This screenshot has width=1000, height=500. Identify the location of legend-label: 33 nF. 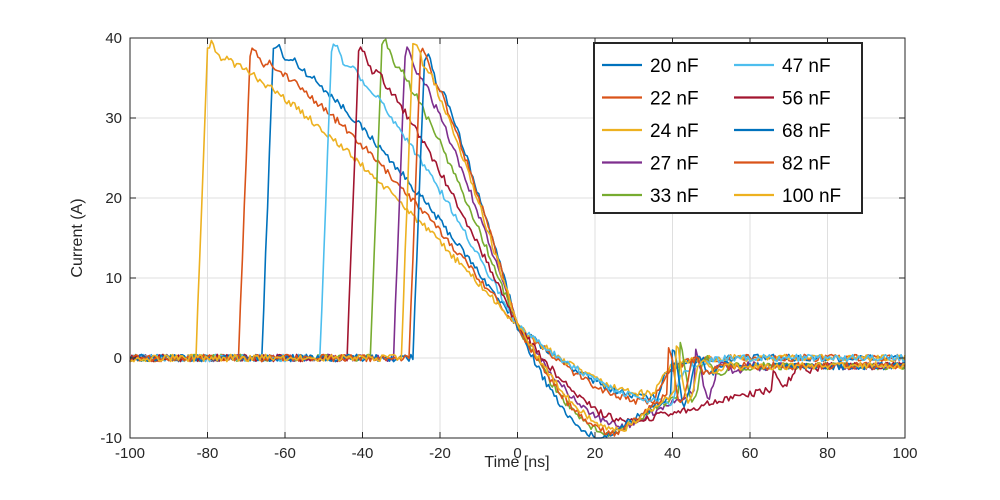
(674, 196).